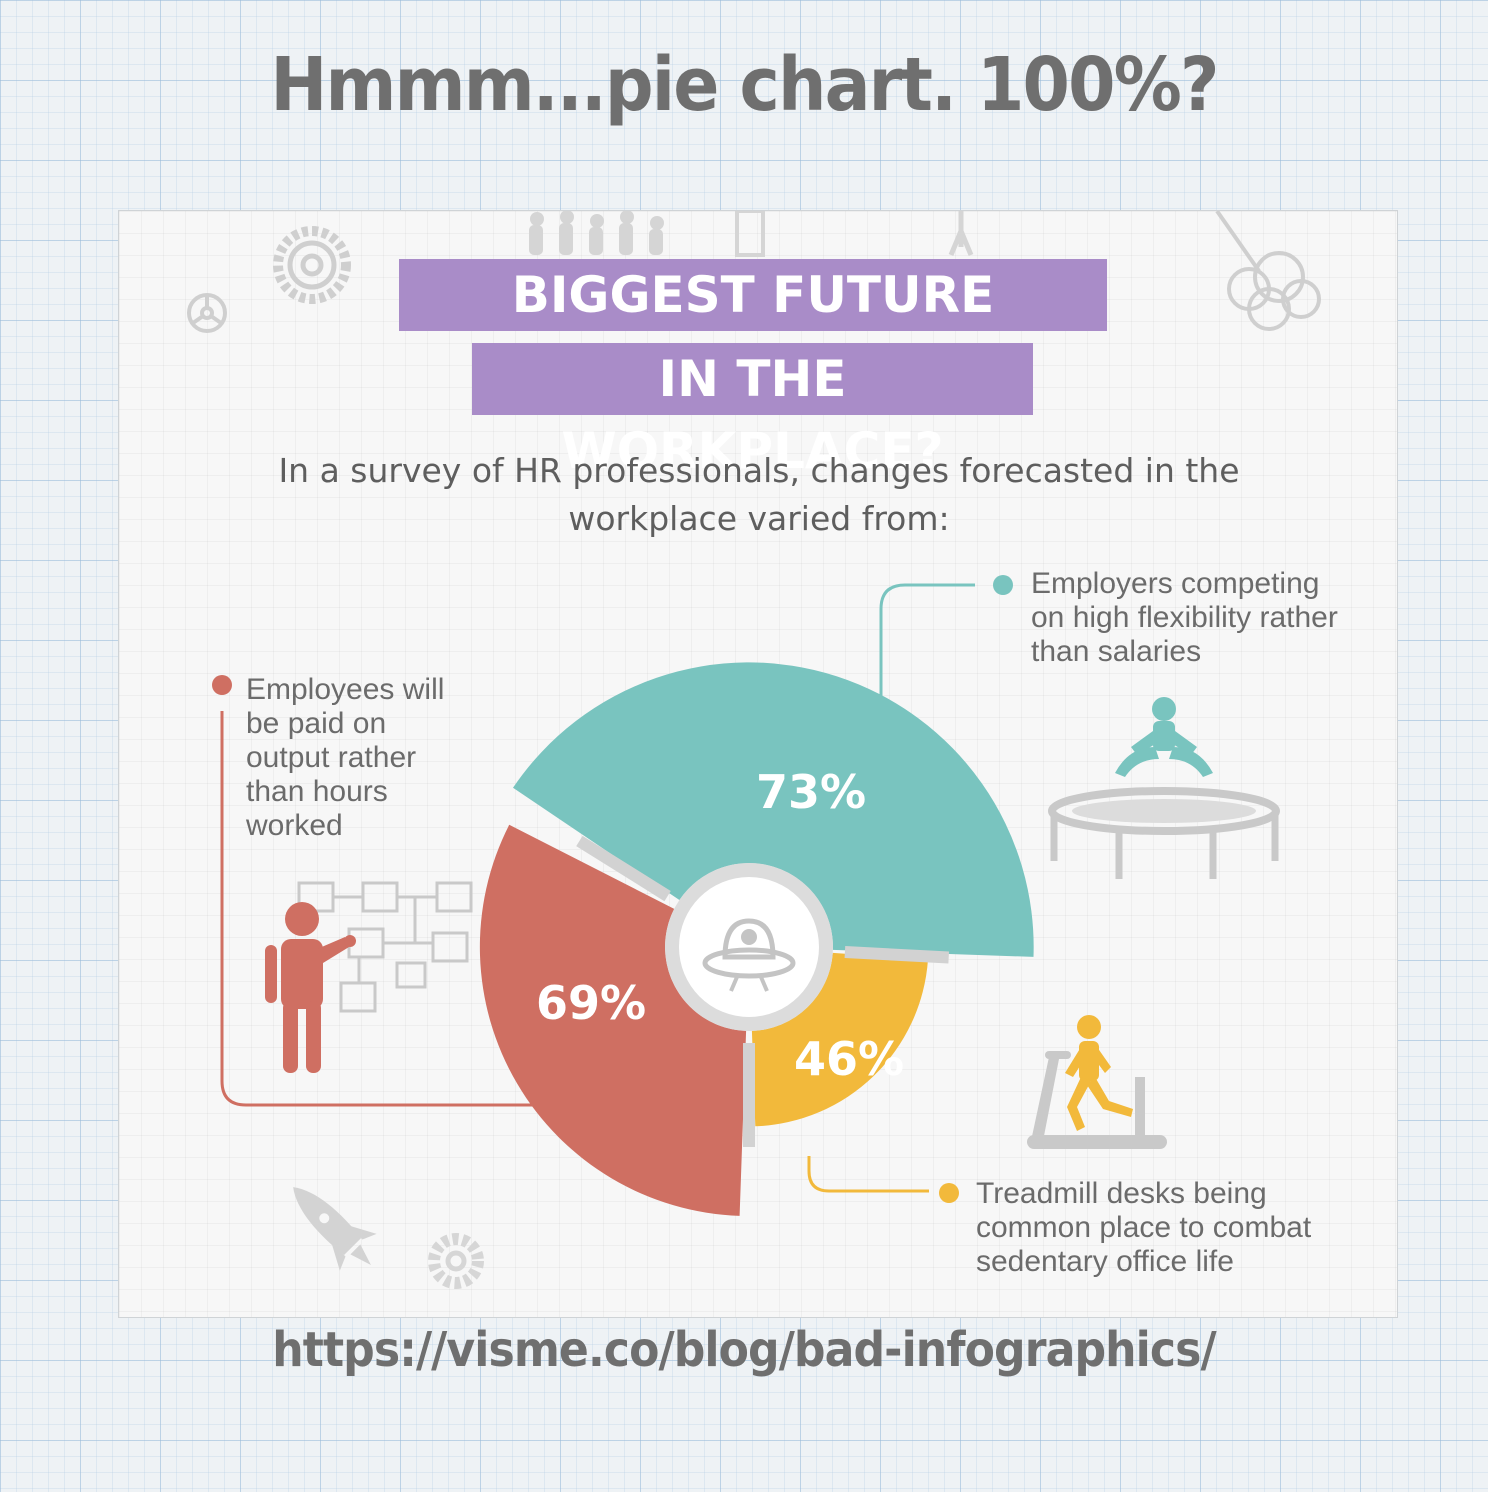  Describe the element at coordinates (744, 1350) in the screenshot. I see `source-link: https://visme.co/blog/bad-infographics/` at that location.